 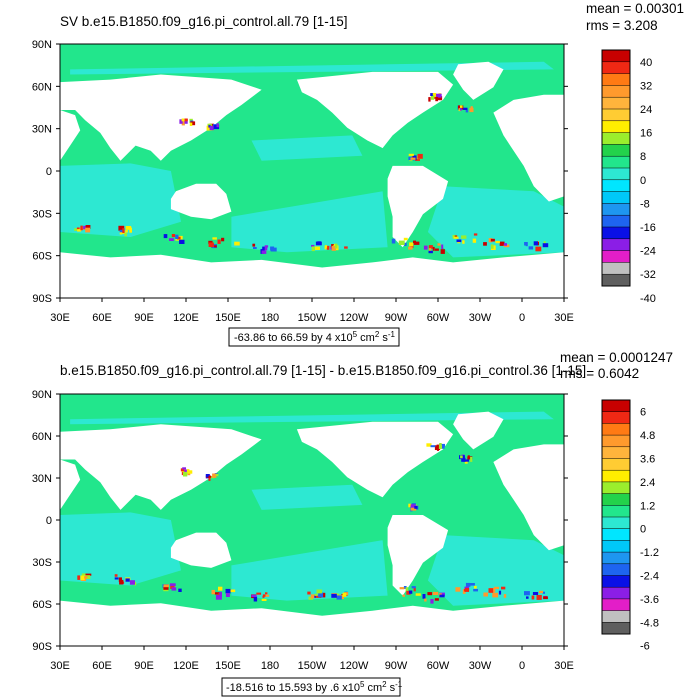 I want to click on lat-label: 60N, so click(x=42, y=87).